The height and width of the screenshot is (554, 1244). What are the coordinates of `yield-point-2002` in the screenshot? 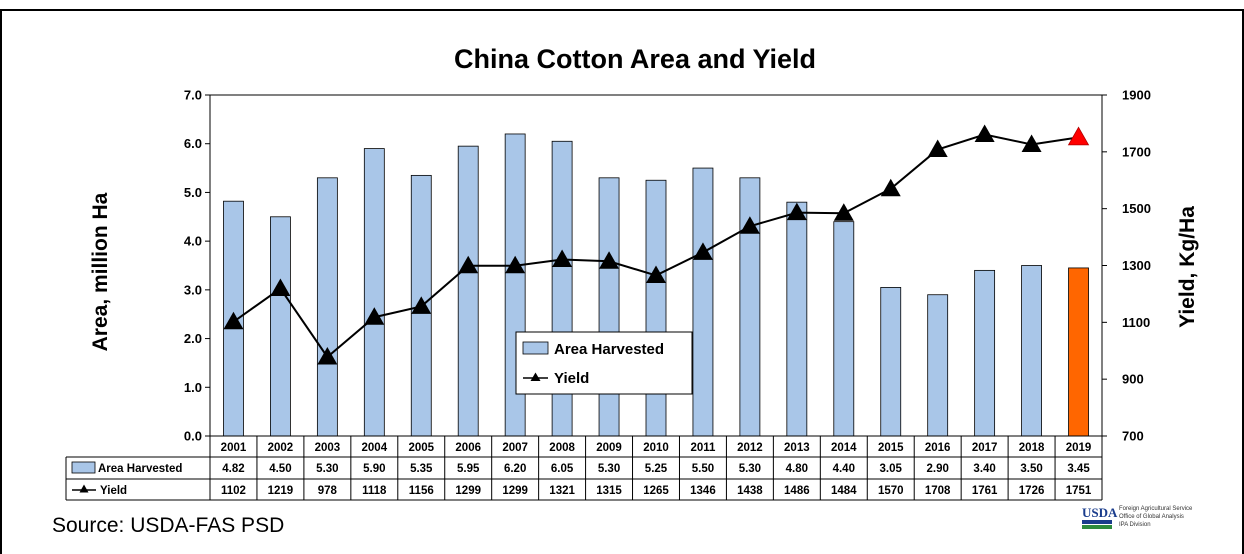 It's located at (280, 287).